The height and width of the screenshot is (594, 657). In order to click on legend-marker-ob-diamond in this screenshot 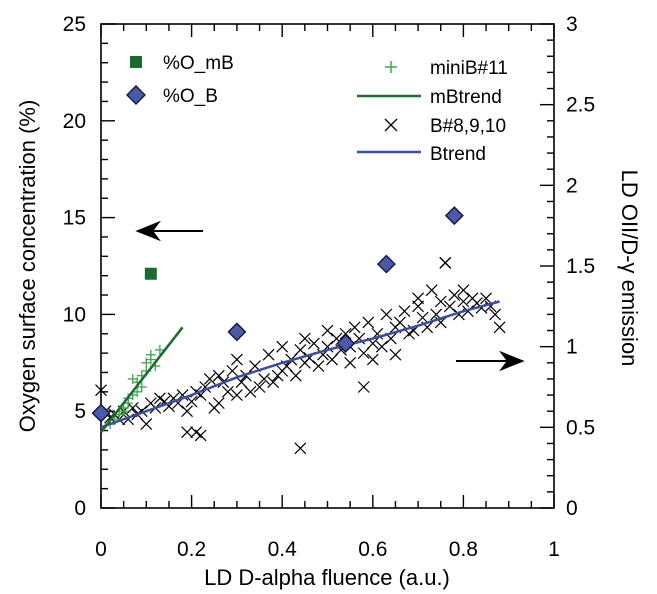, I will do `click(136, 95)`.